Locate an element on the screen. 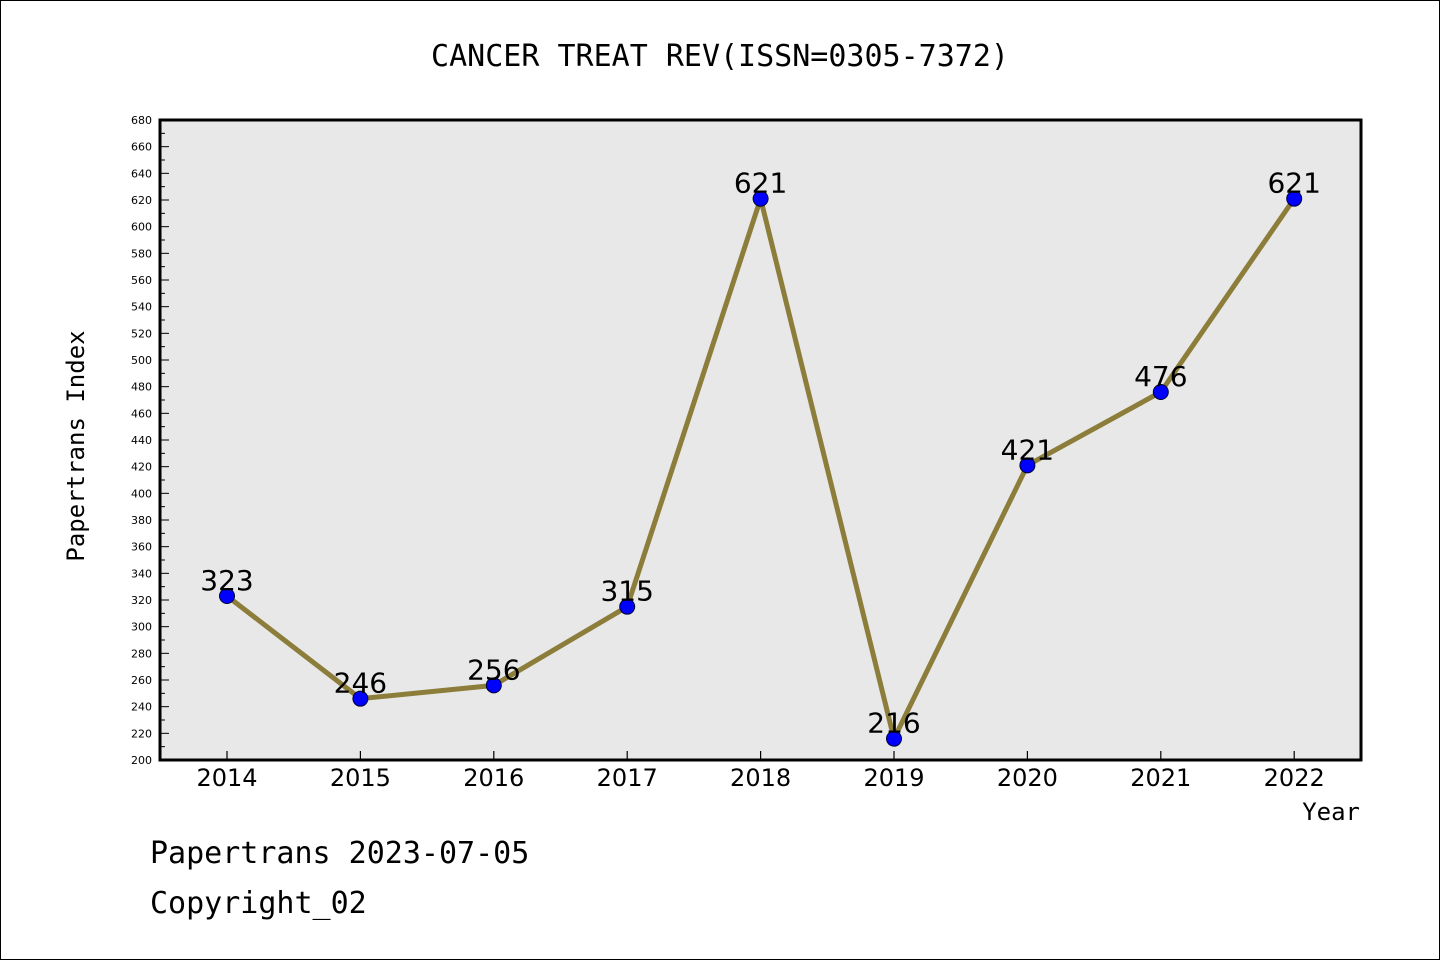 The height and width of the screenshot is (960, 1440). y-tick-label: 340 is located at coordinates (141, 573).